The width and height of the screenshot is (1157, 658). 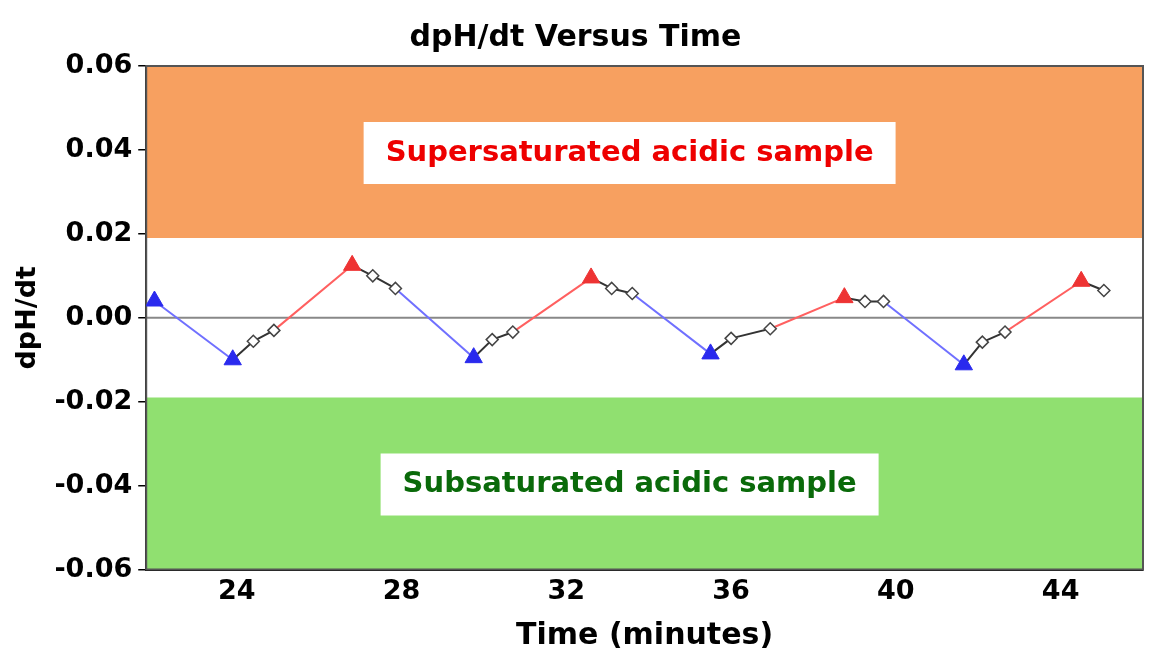 I want to click on x-tick-label: 24, so click(x=237, y=589).